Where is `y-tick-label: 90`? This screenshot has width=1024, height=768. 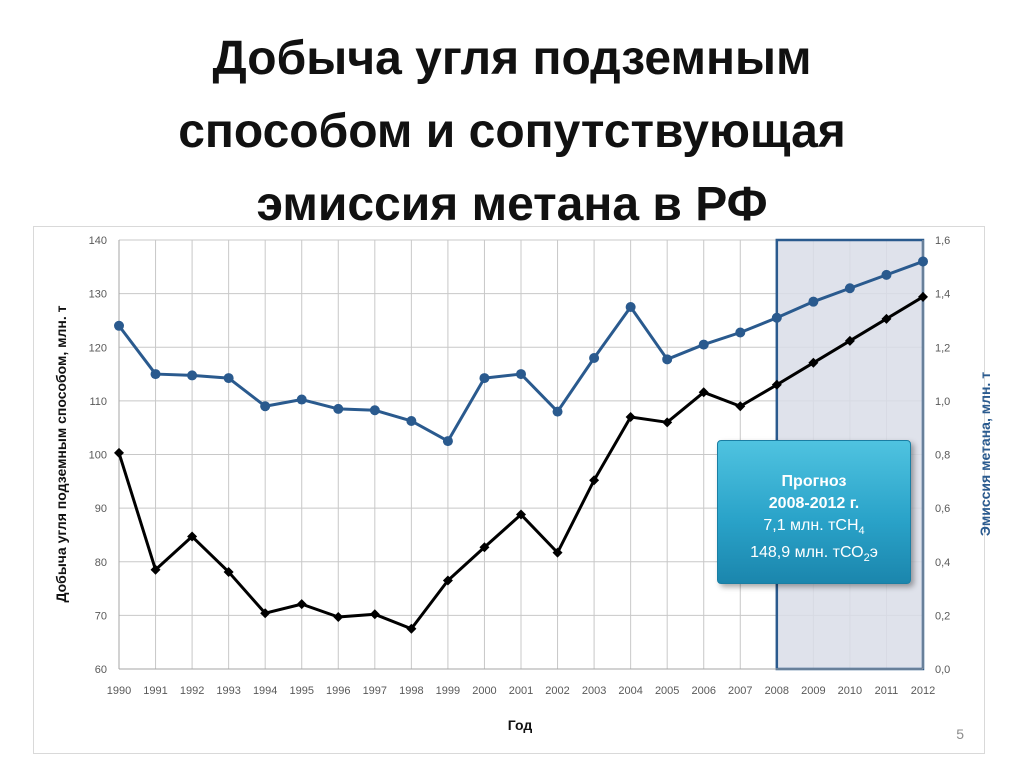
y-tick-label: 90 is located at coordinates (101, 509).